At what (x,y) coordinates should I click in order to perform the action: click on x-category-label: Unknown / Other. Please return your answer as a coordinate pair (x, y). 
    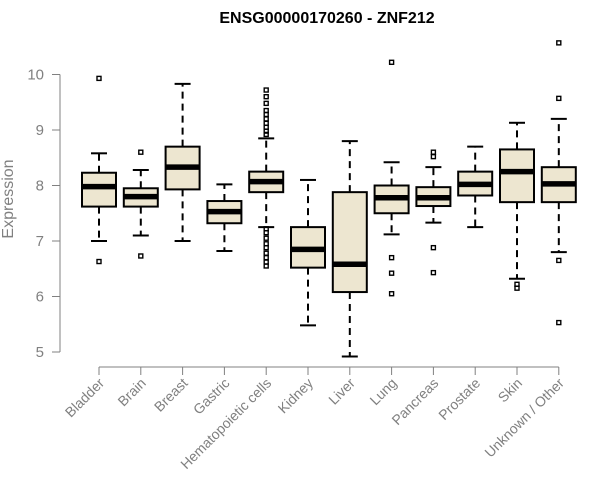
    Looking at the image, I should click on (524, 418).